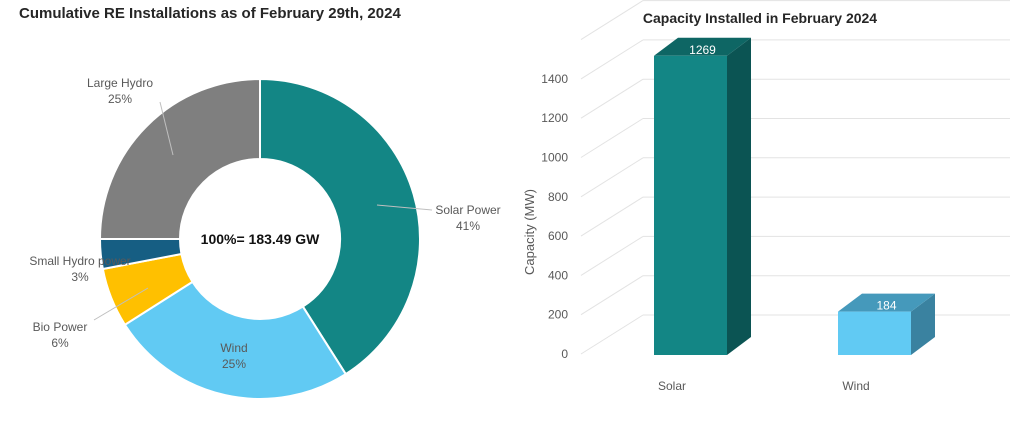 Image resolution: width=1024 pixels, height=440 pixels. What do you see at coordinates (886, 306) in the screenshot?
I see `bar-value-label: 184` at bounding box center [886, 306].